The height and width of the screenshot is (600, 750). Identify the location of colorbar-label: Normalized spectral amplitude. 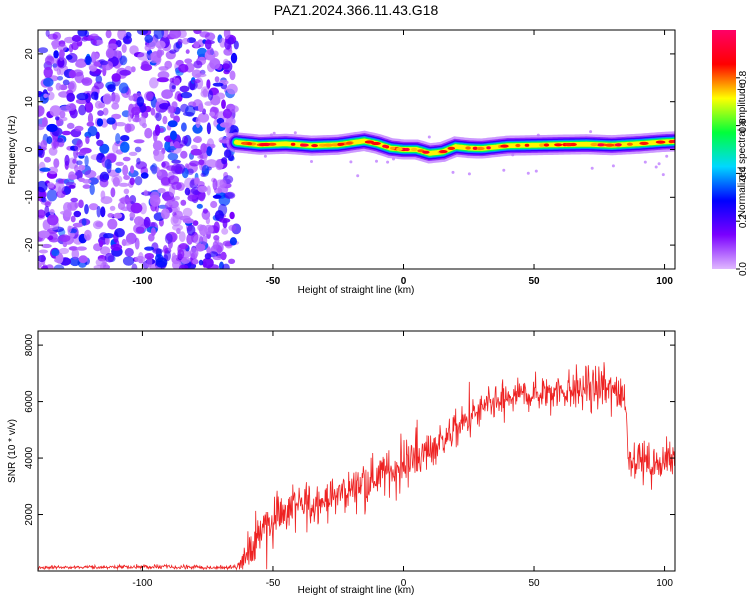
(742, 149).